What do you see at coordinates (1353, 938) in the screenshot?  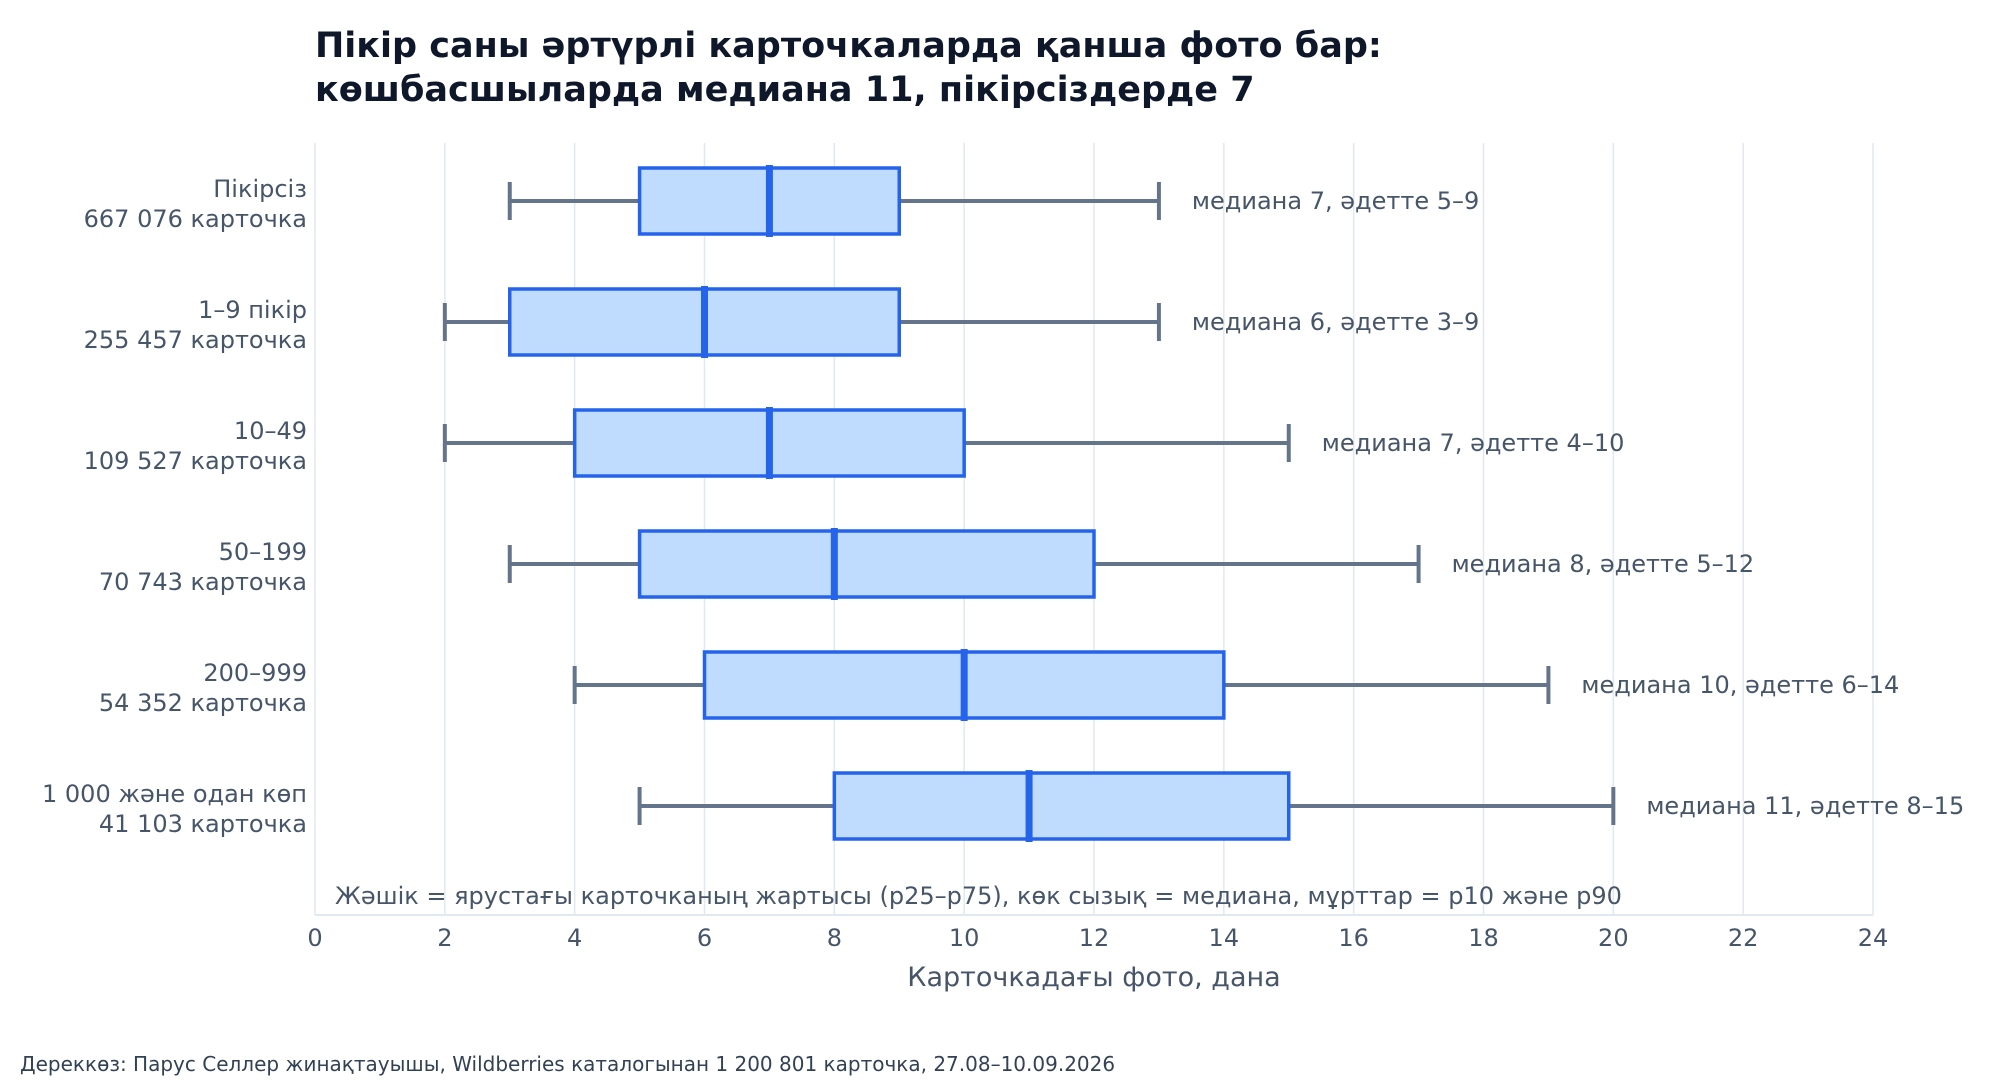 I see `x-tick-label: 16` at bounding box center [1353, 938].